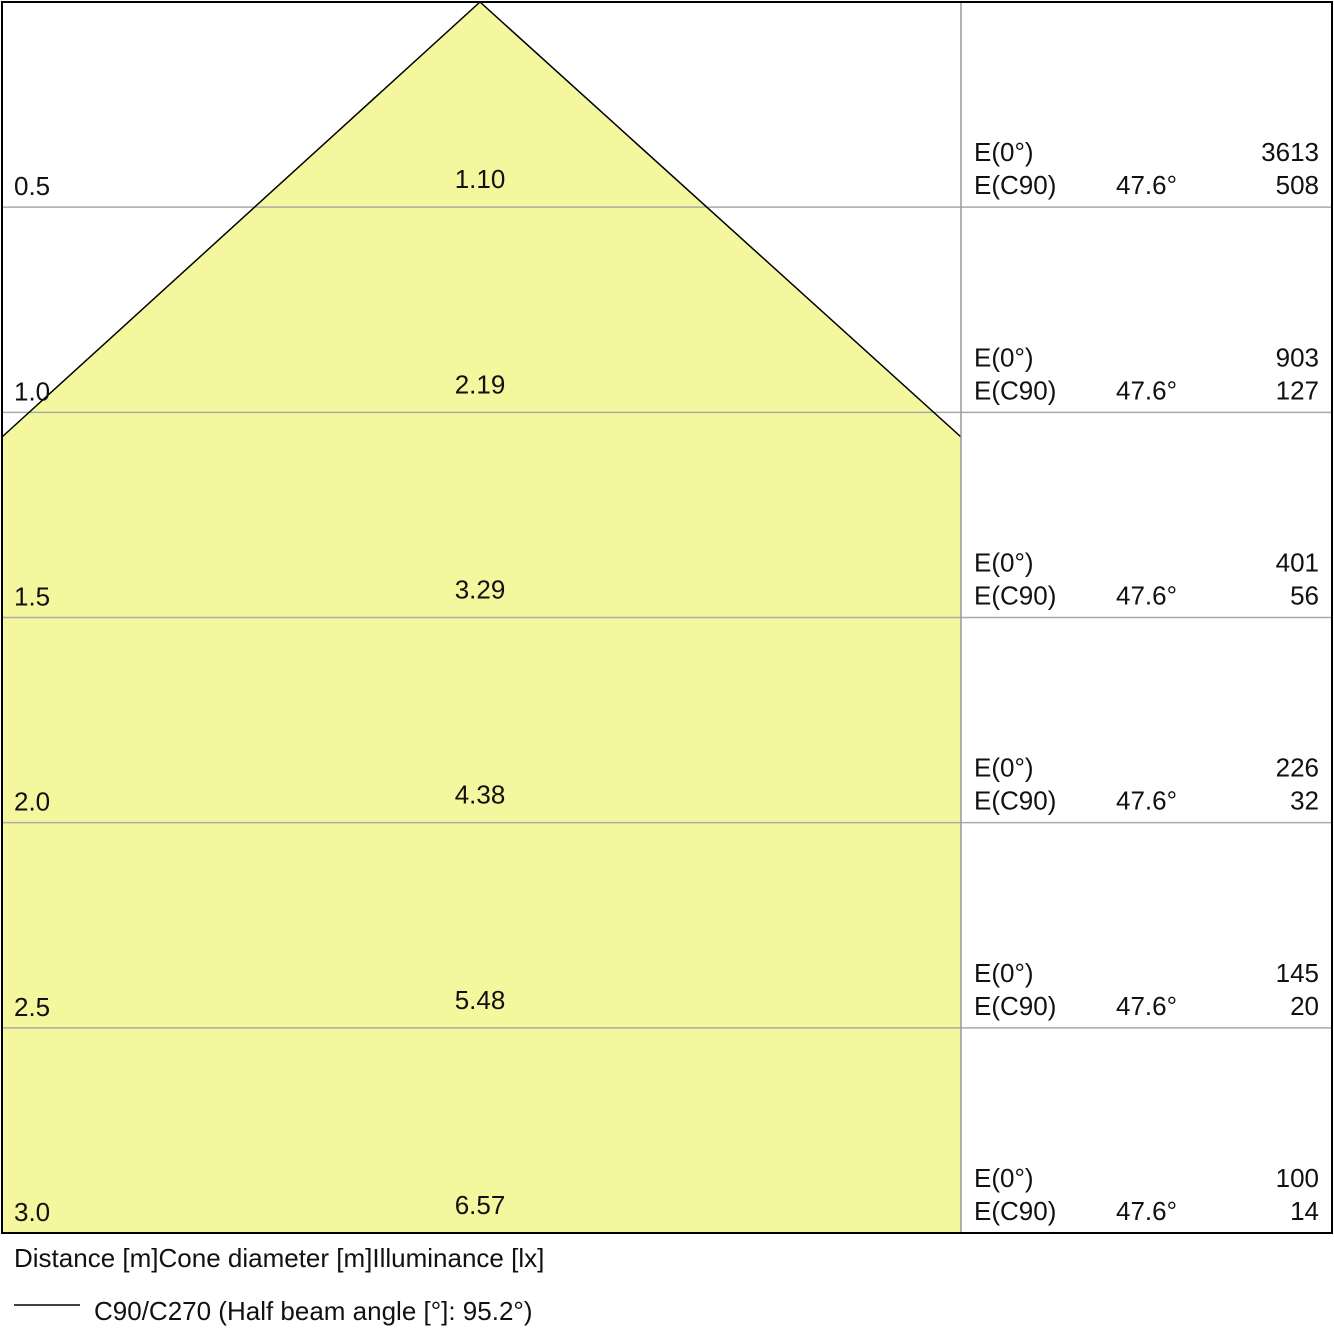  What do you see at coordinates (1297, 357) in the screenshot?
I see `e0-value: 903` at bounding box center [1297, 357].